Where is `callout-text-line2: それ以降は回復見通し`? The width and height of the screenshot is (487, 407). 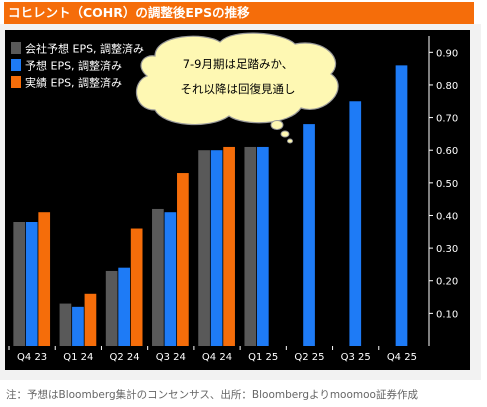 callout-text-line2: それ以降は回復見通し is located at coordinates (238, 89).